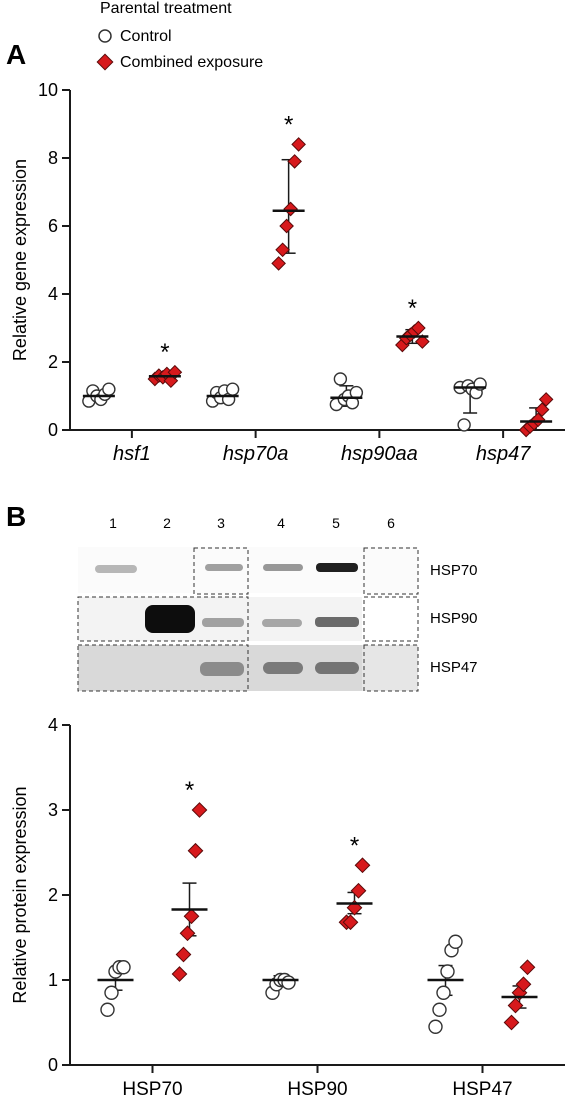 The width and height of the screenshot is (568, 1105). I want to click on band-hsp47-lane3, so click(222, 669).